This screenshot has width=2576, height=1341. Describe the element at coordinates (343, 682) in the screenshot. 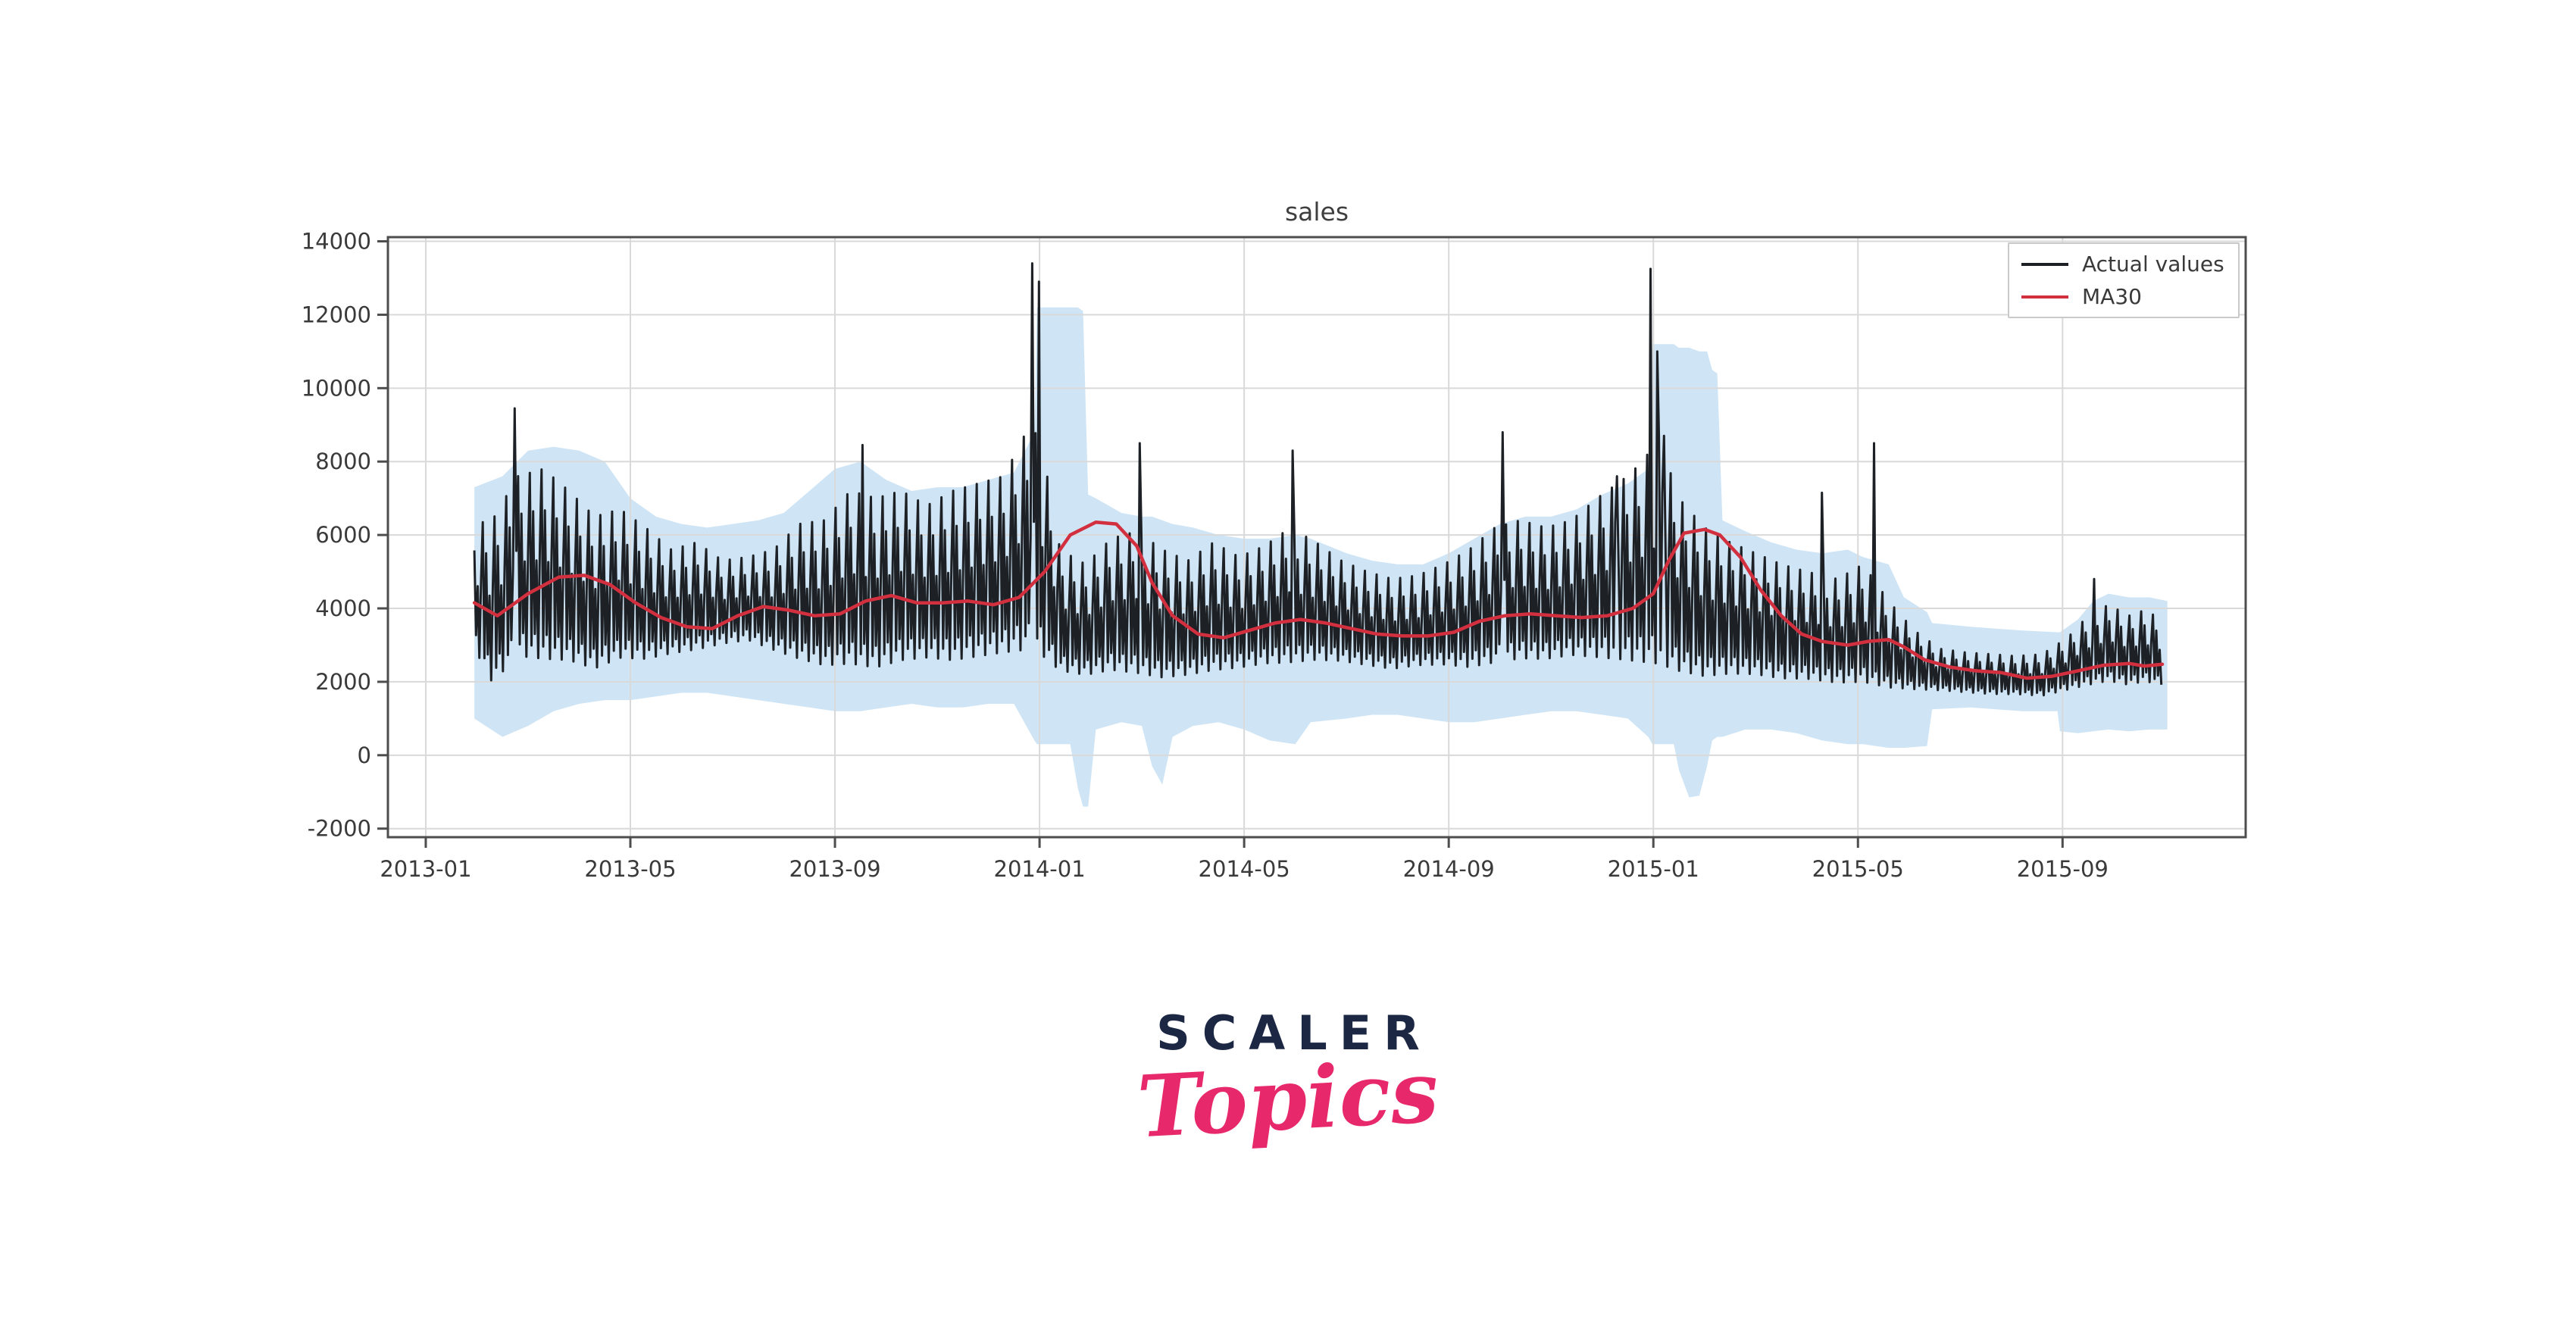

I see `y-tick-label: 2000` at that location.